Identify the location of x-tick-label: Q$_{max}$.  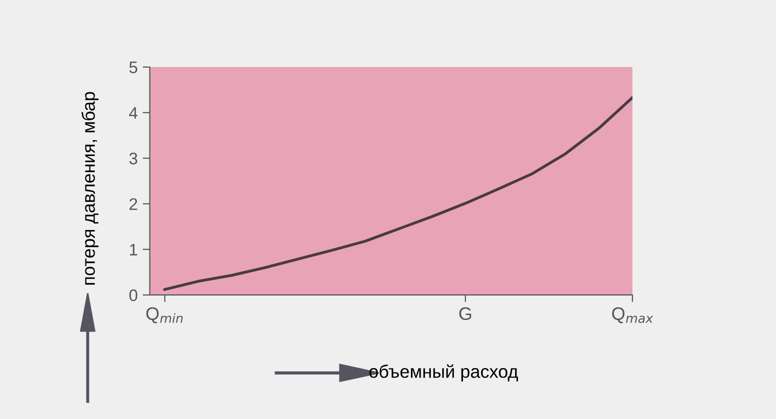
(633, 315).